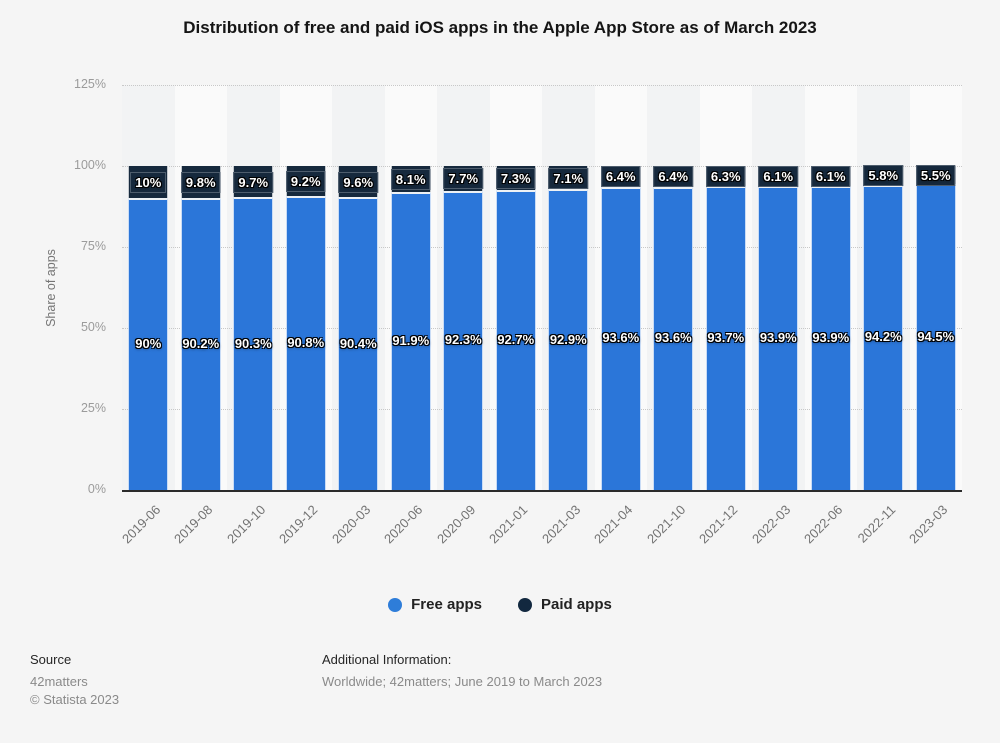  What do you see at coordinates (245, 524) in the screenshot?
I see `x-tick-label-2019-10: 2019-10` at bounding box center [245, 524].